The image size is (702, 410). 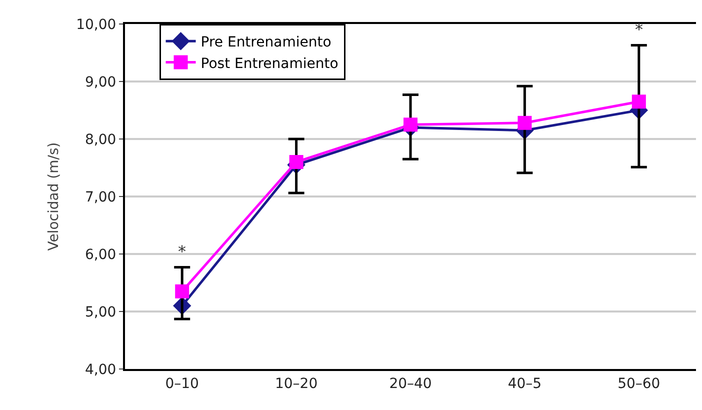 I want to click on y-tick-label: 6,00, so click(x=100, y=254).